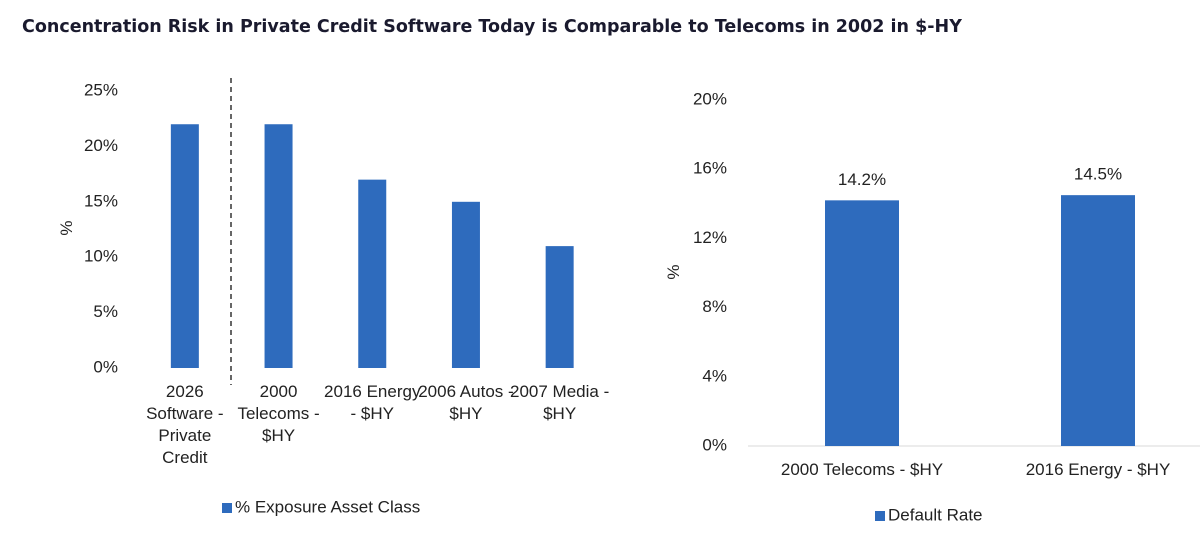  What do you see at coordinates (714, 375) in the screenshot?
I see `y-tick-label: 4%` at bounding box center [714, 375].